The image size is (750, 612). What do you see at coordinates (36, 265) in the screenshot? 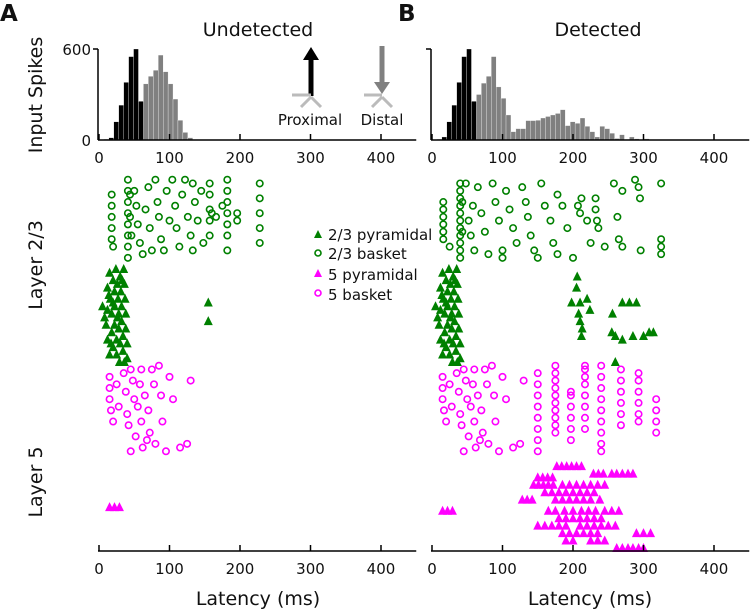
I see `ylabel-layer-2-3: Layer 2/3` at bounding box center [36, 265].